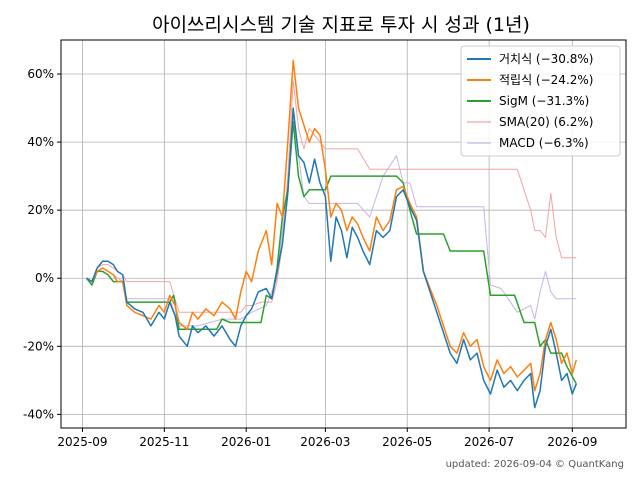  What do you see at coordinates (40, 142) in the screenshot?
I see `y-tick-label: 40%` at bounding box center [40, 142].